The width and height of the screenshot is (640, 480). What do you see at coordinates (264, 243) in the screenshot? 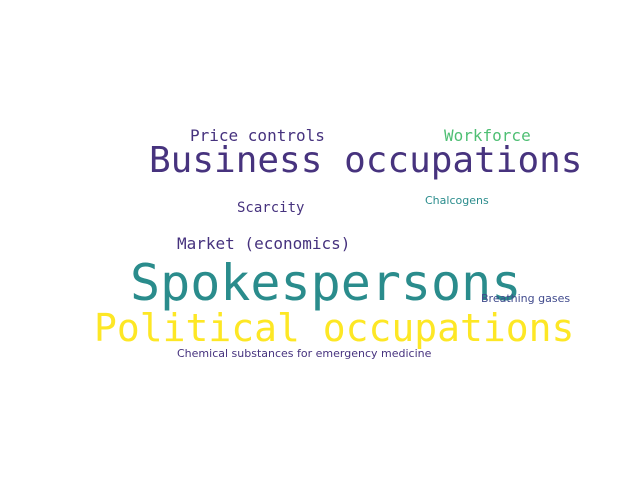
I see `word-market-economics: Market (economics)` at bounding box center [264, 243].